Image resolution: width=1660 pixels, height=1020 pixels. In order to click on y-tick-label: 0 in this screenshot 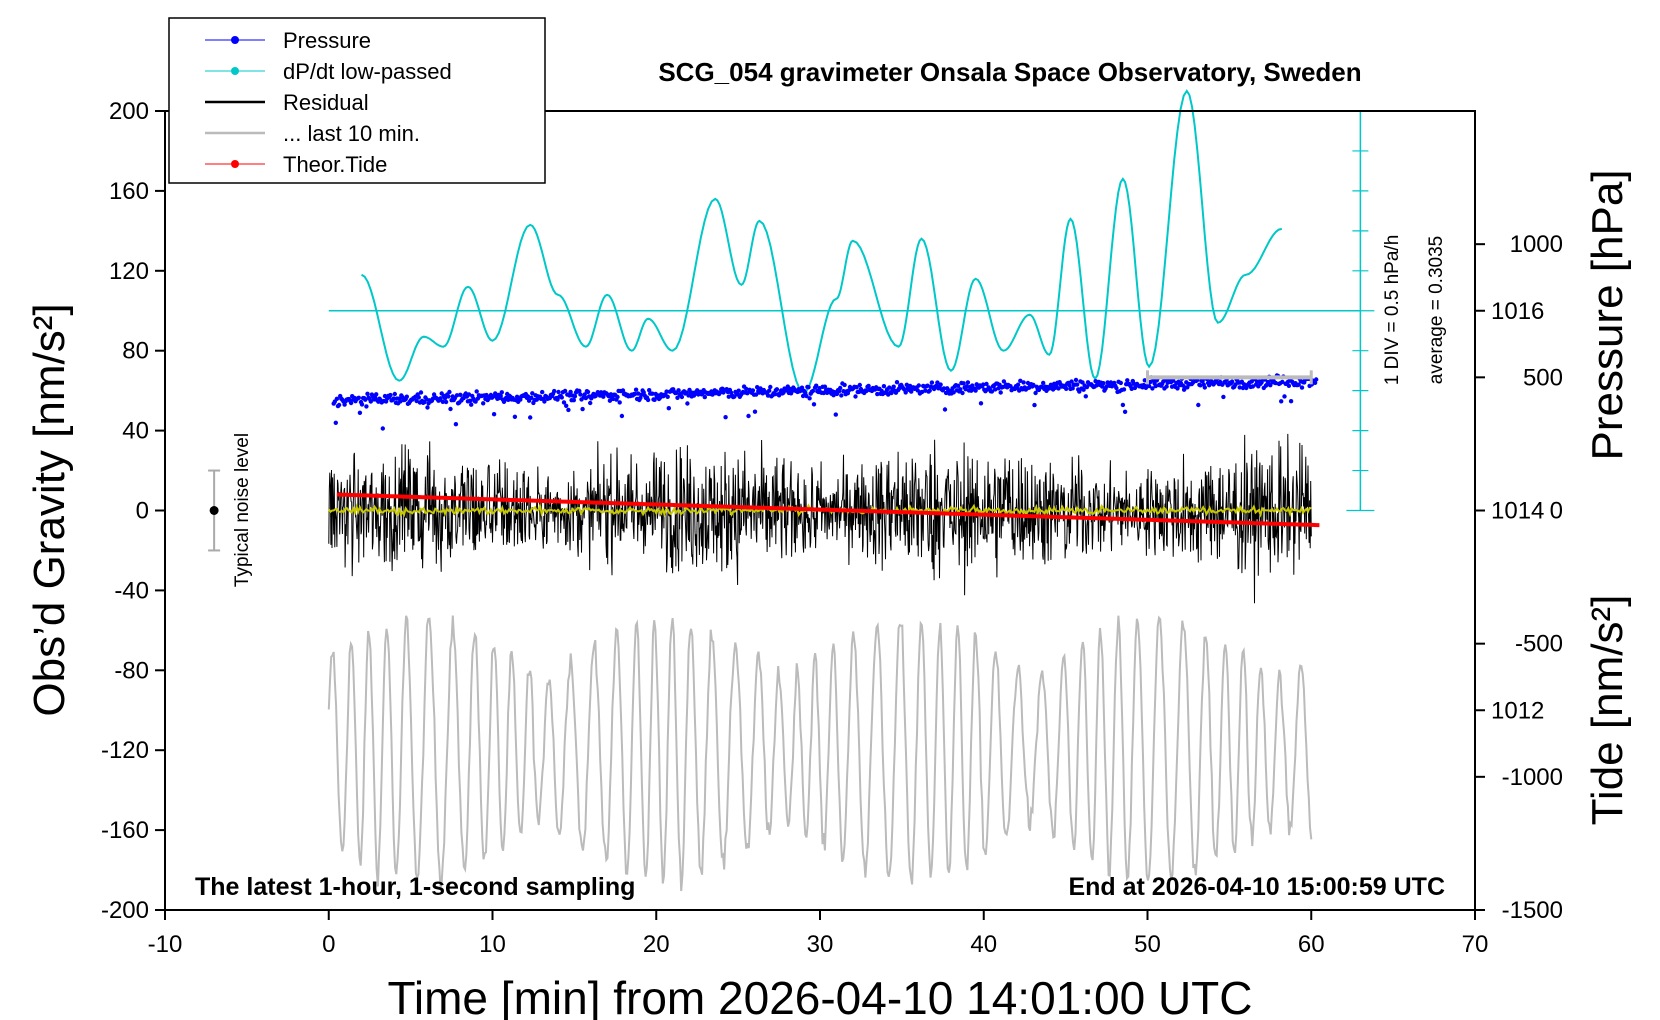, I will do `click(142, 511)`.